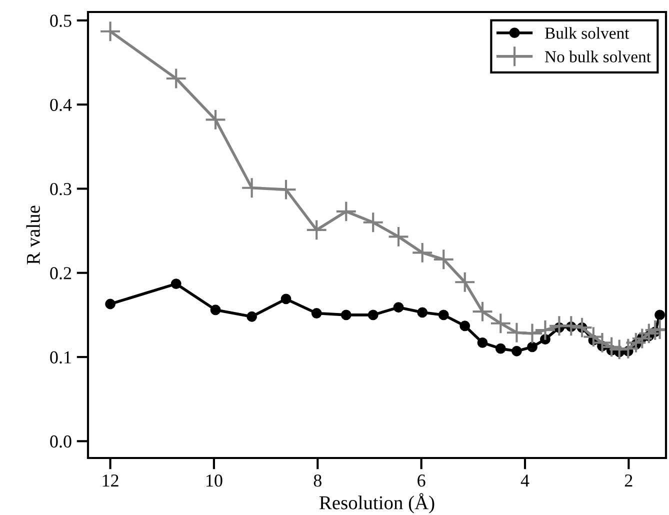 The width and height of the screenshot is (669, 515). What do you see at coordinates (214, 480) in the screenshot?
I see `x-tick-label: 10` at bounding box center [214, 480].